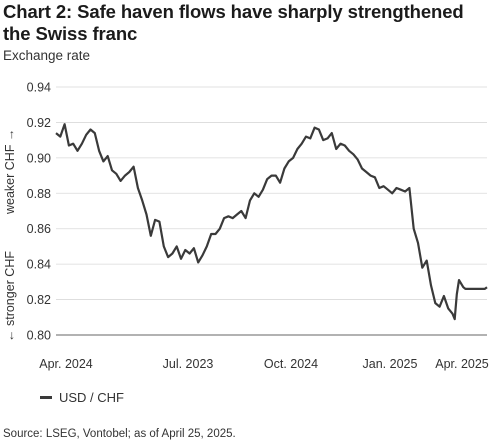 The image size is (490, 446). I want to click on y-tick-label: 0.92, so click(39, 123).